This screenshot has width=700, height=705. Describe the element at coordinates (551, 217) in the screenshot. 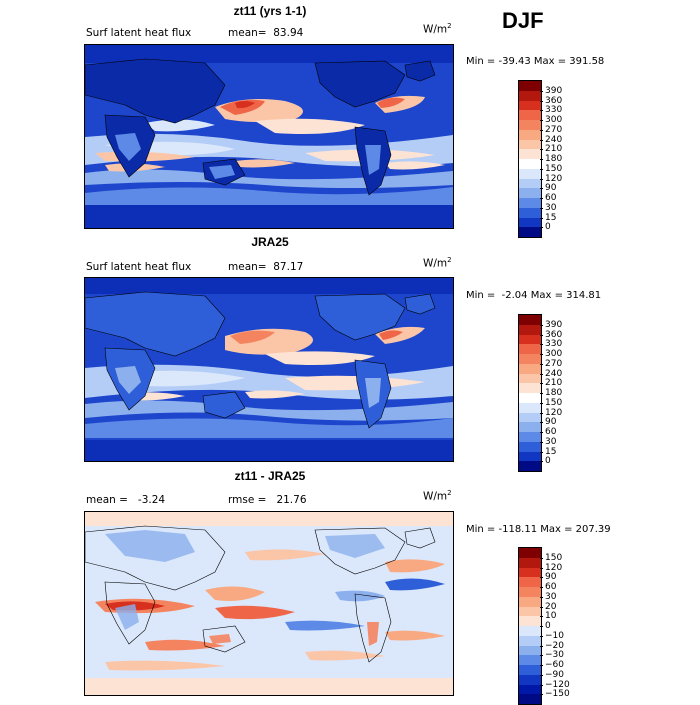

I see `colorbar-label: 15` at that location.